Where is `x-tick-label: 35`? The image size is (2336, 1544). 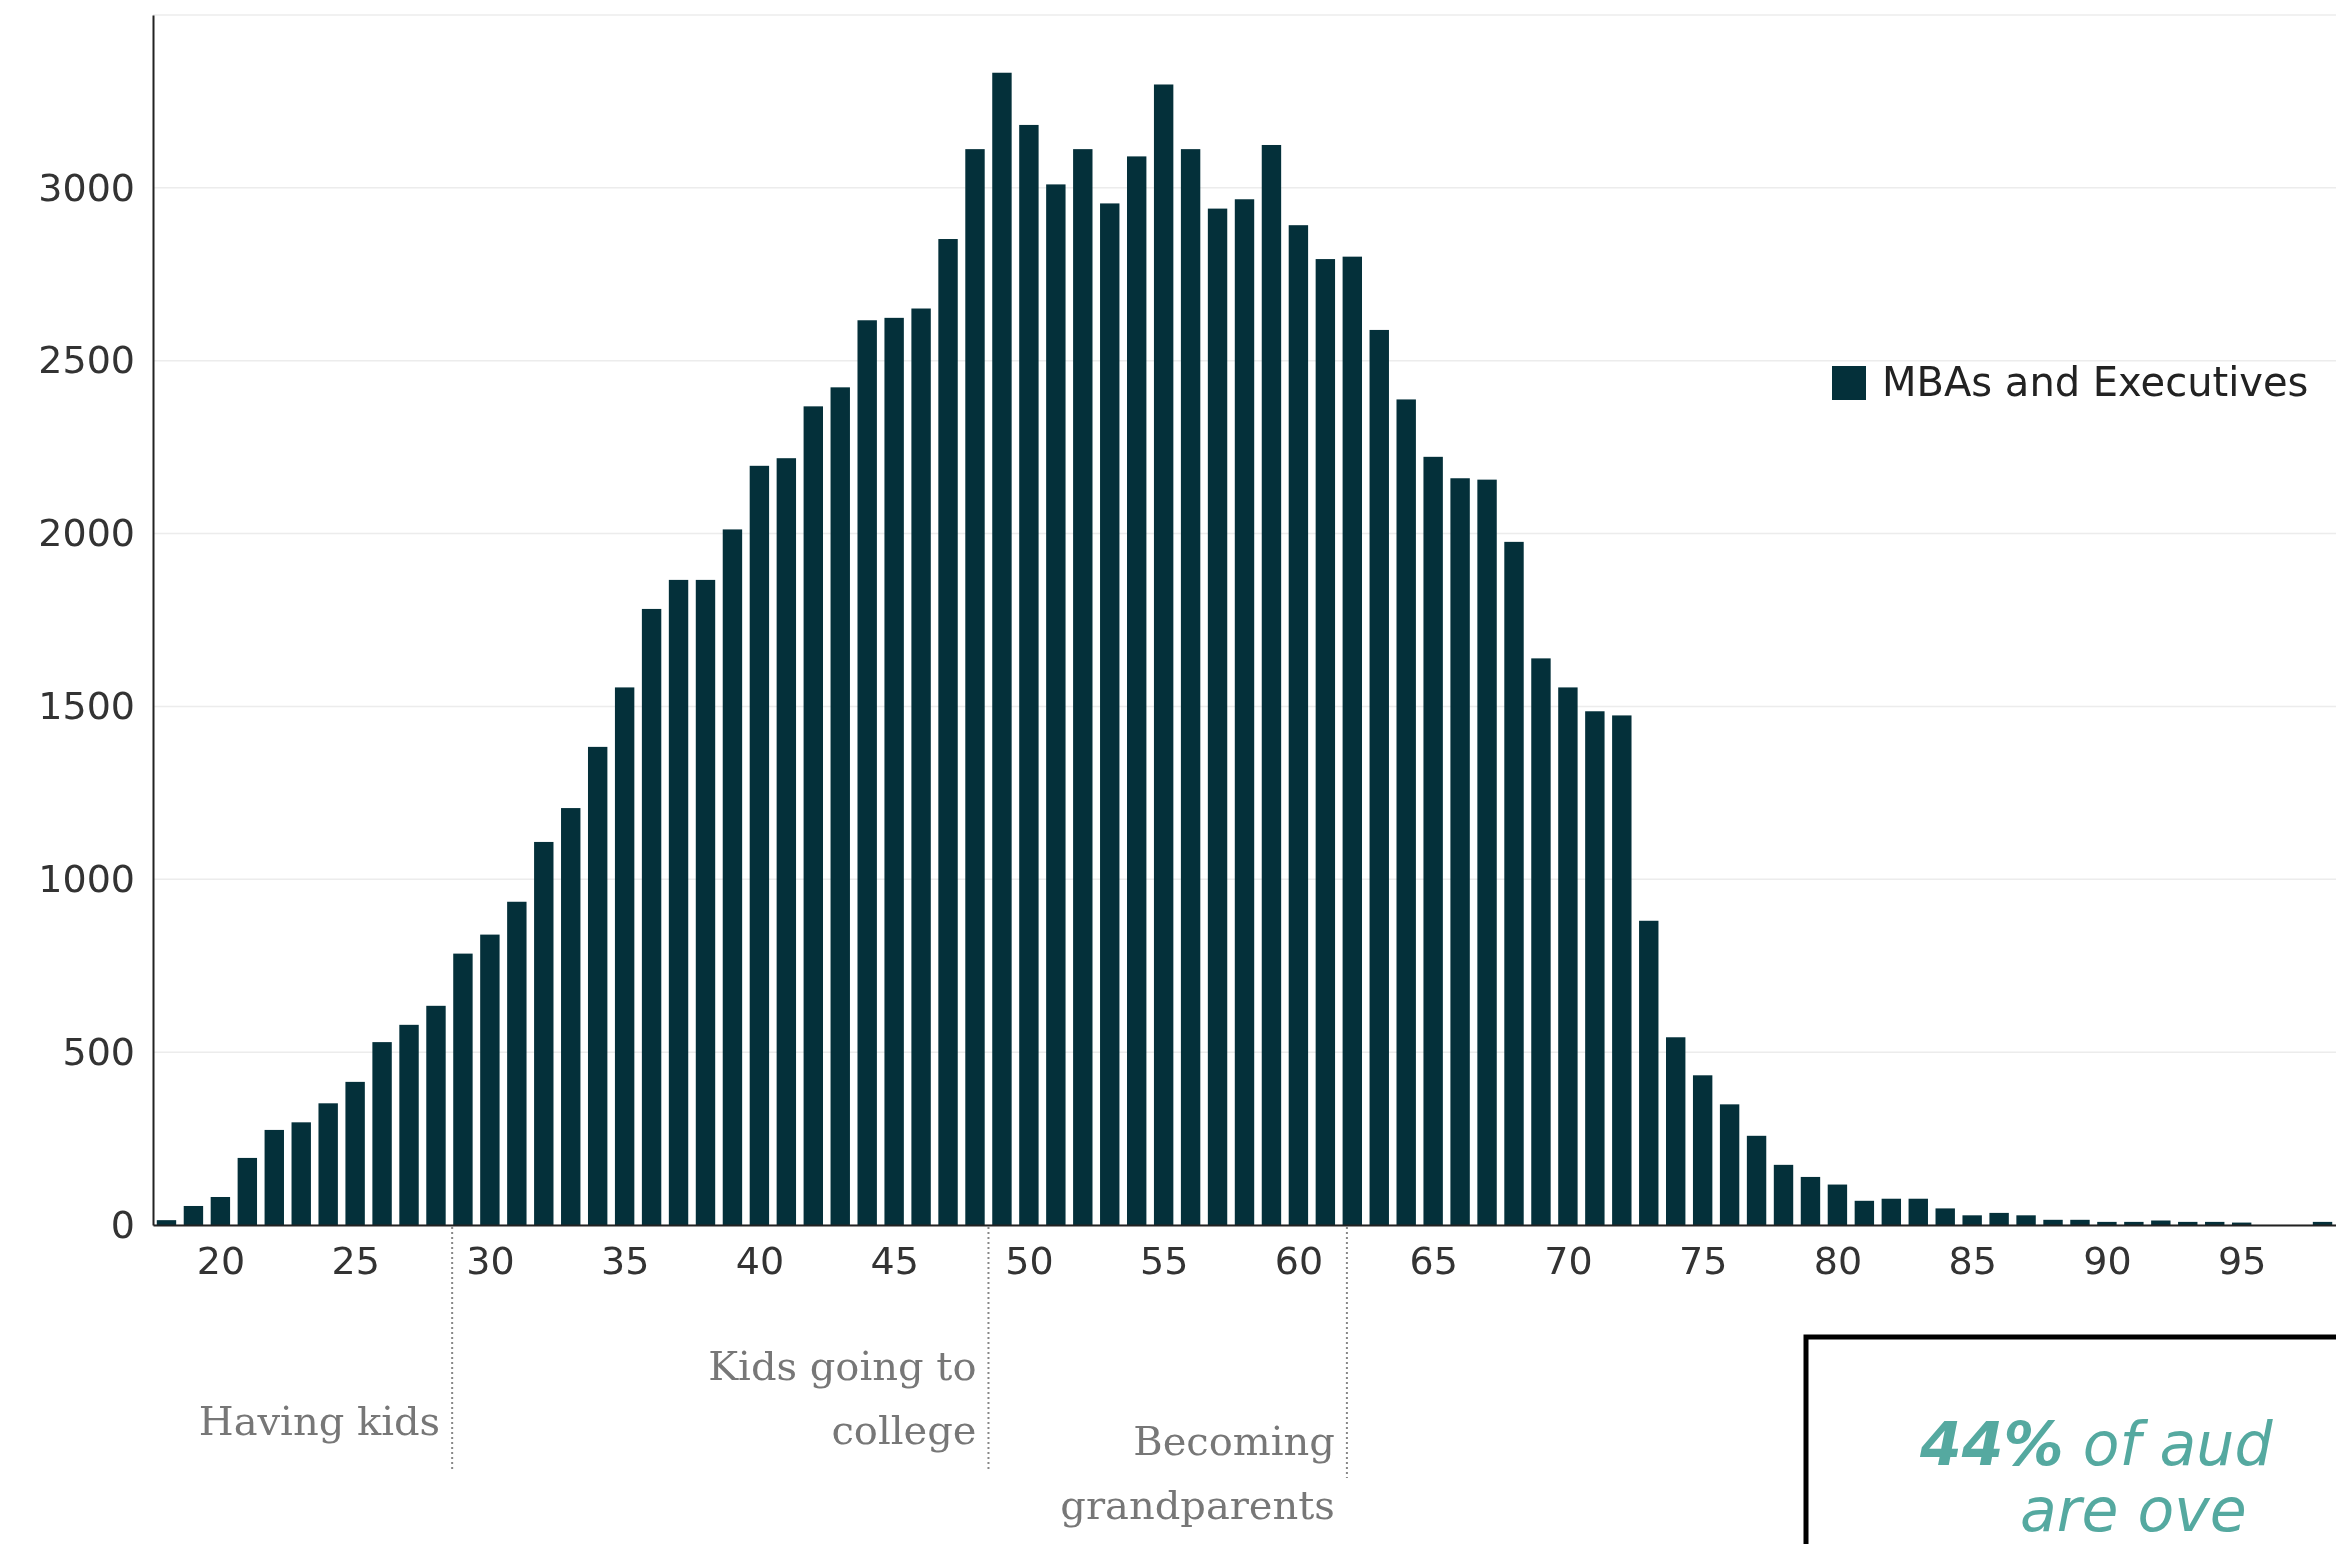
x-tick-label: 35 is located at coordinates (625, 1260).